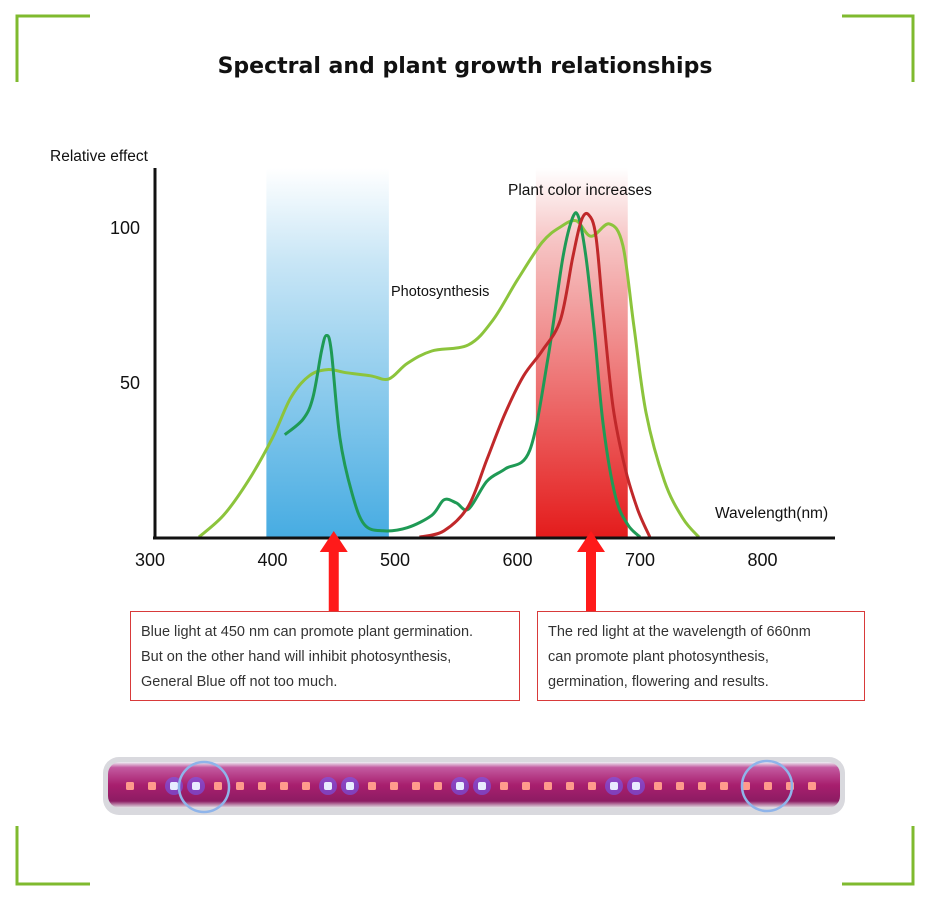 The width and height of the screenshot is (930, 907). I want to click on frame-corner-bottom-right, so click(878, 856).